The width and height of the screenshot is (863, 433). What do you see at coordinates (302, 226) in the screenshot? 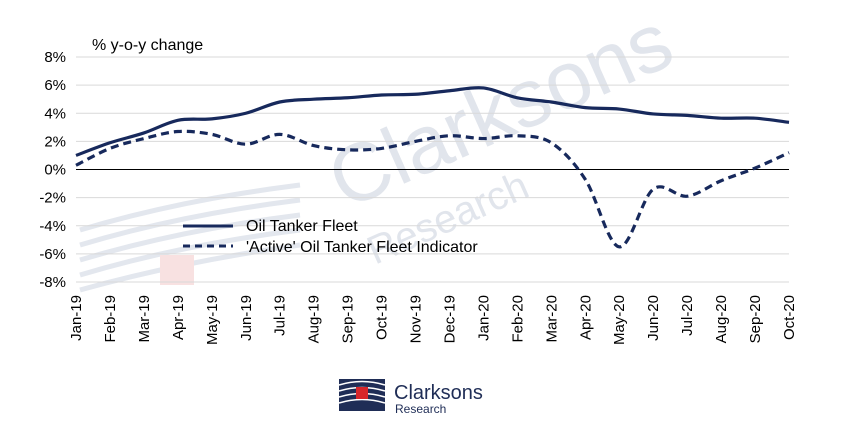
I see `legend-label-oil-tanker-fleet: Oil Tanker Fleet` at bounding box center [302, 226].